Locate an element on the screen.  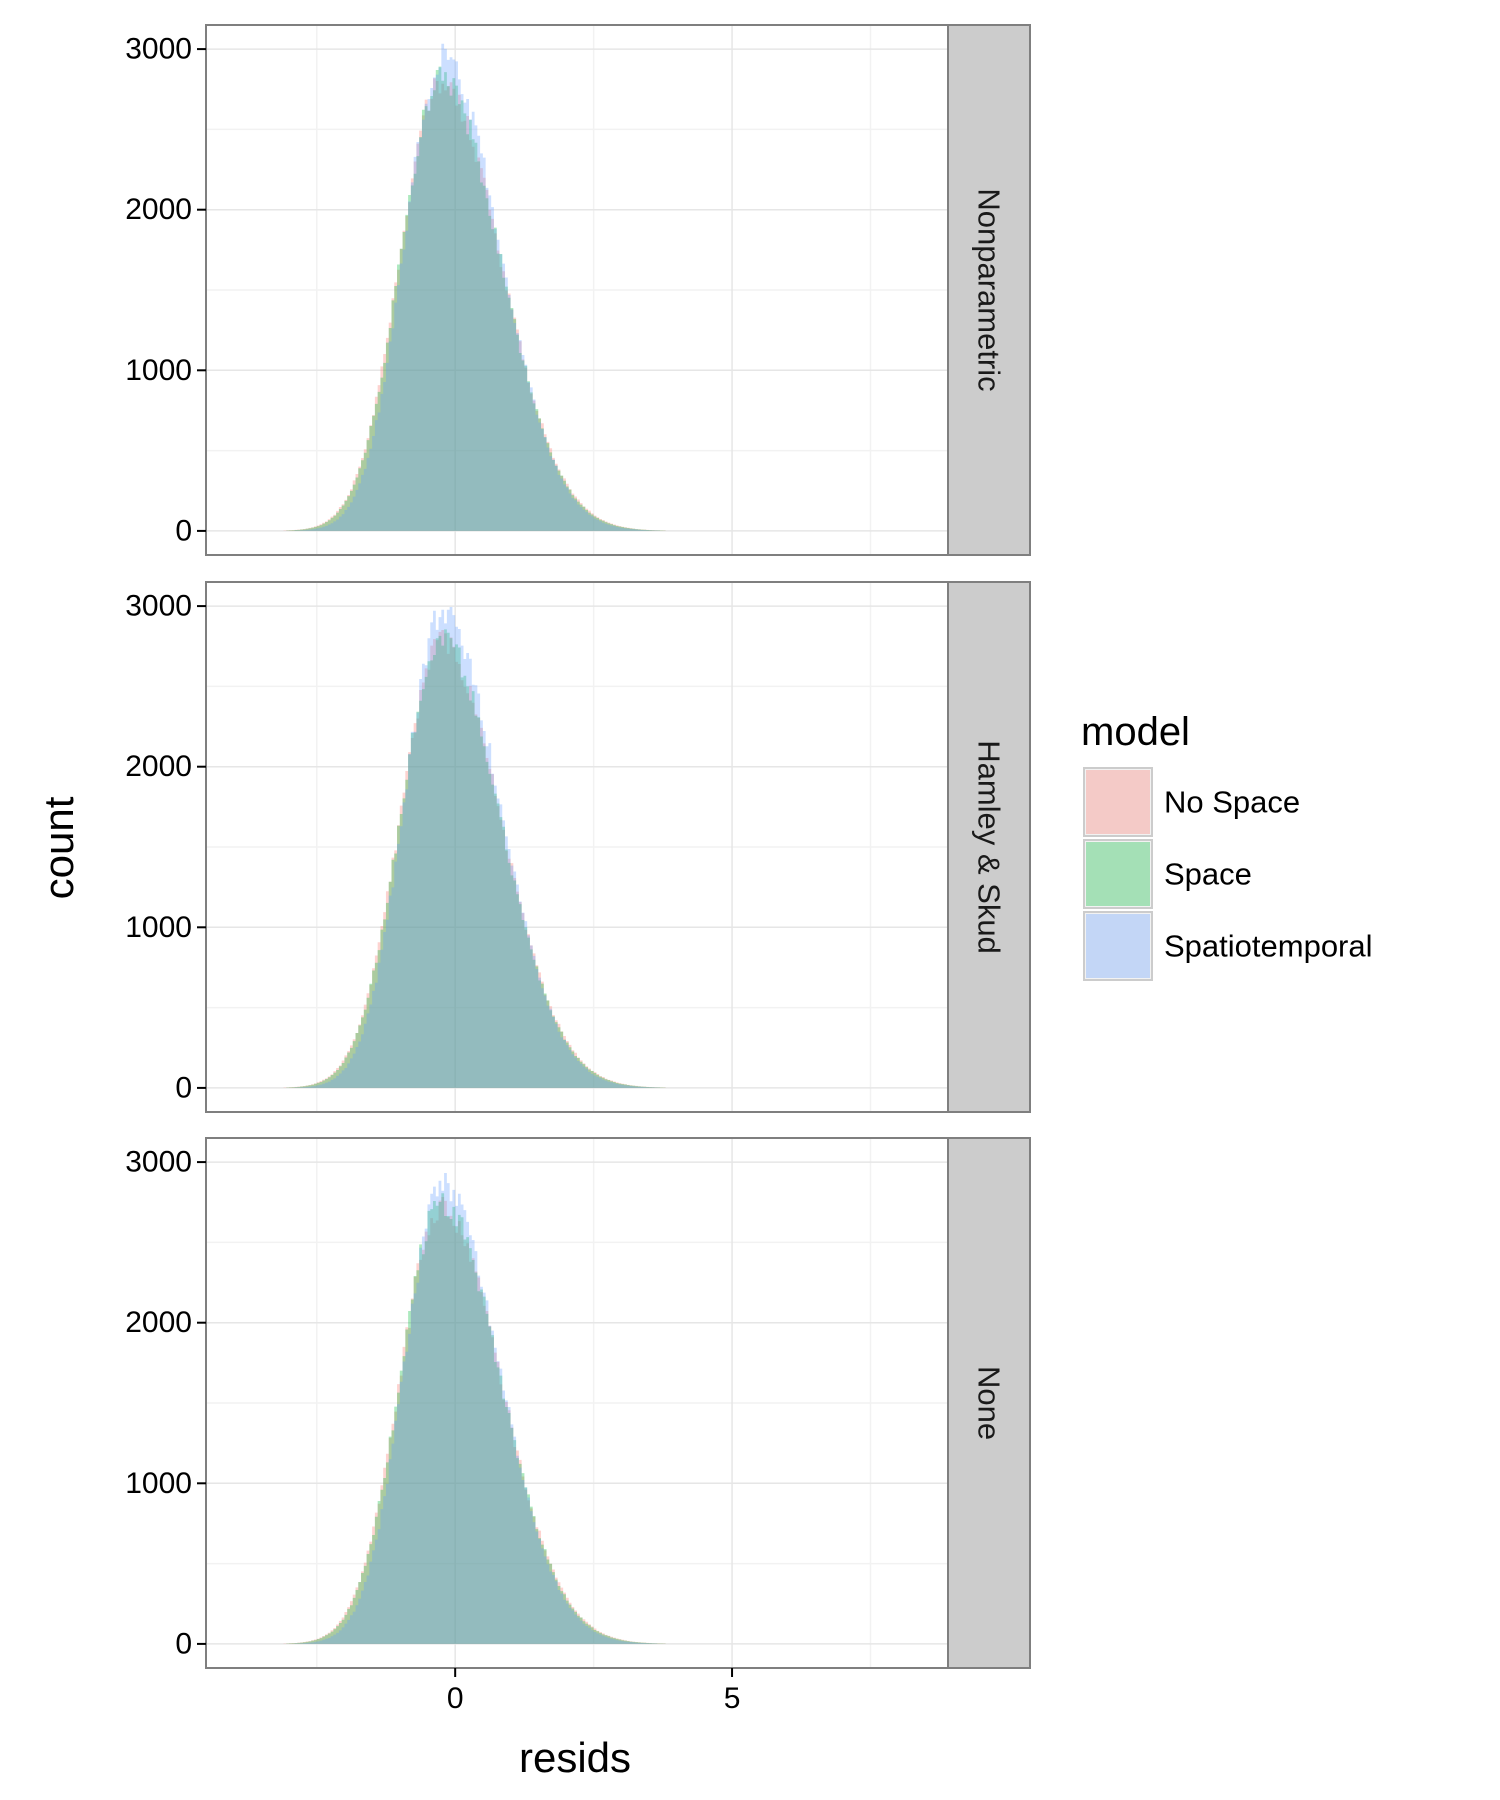
facet-strip-label: Hamley & Skud is located at coordinates (989, 847).